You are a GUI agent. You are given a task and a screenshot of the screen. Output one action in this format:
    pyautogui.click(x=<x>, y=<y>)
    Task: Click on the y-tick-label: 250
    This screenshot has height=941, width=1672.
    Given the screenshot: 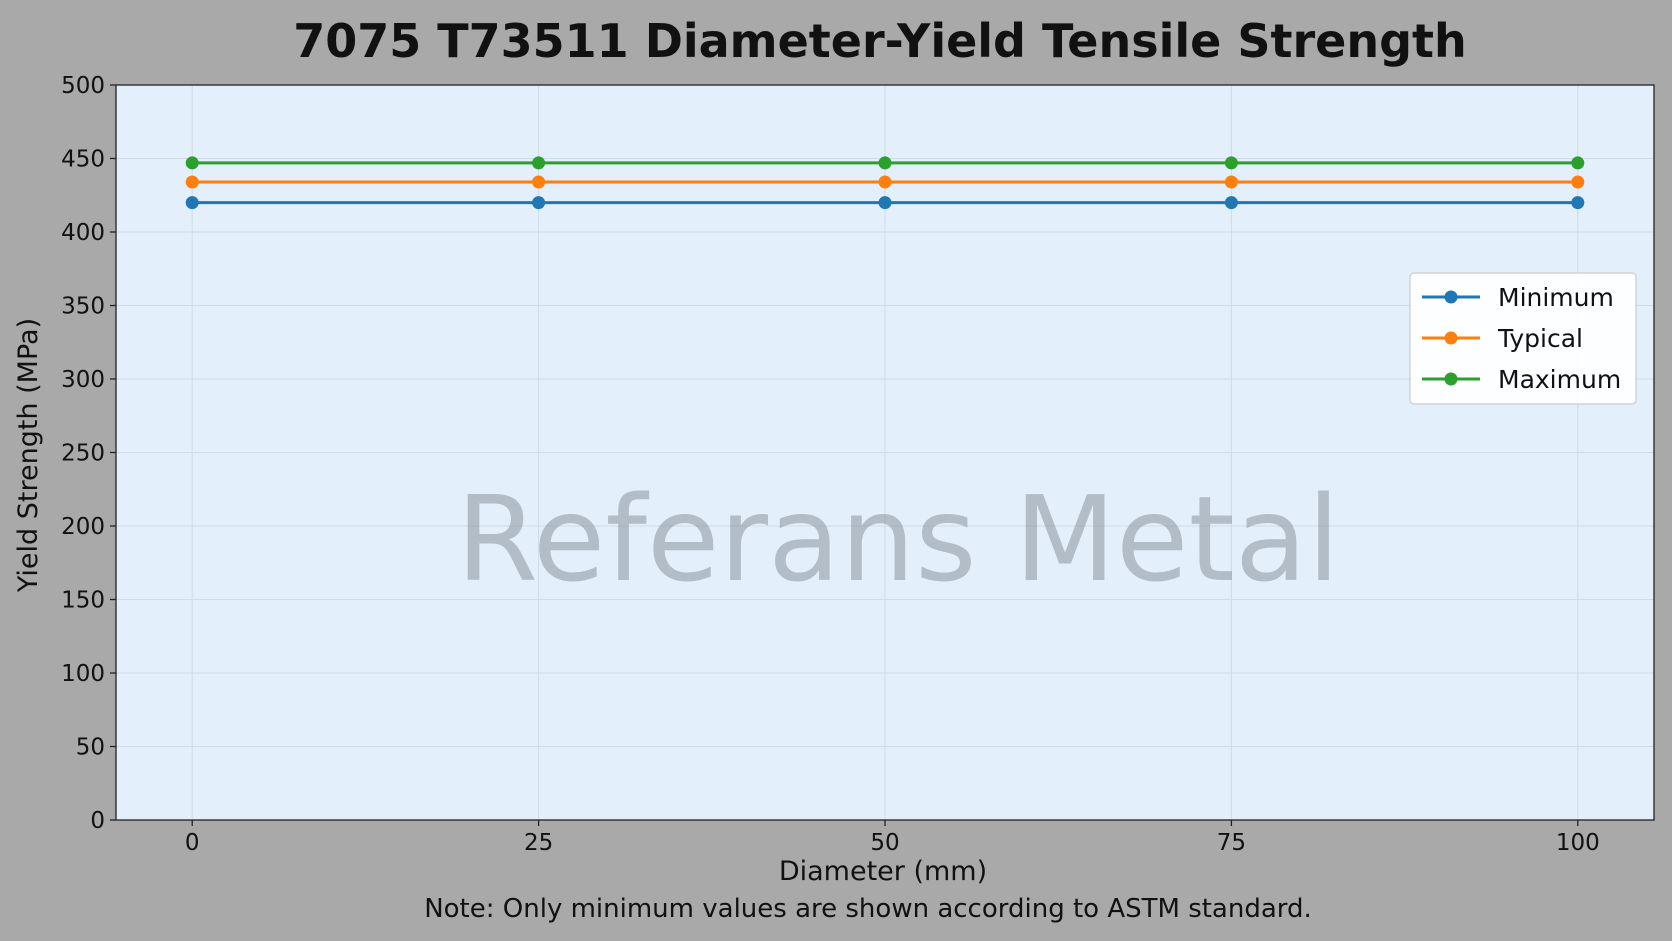 What is the action you would take?
    pyautogui.click(x=83, y=454)
    